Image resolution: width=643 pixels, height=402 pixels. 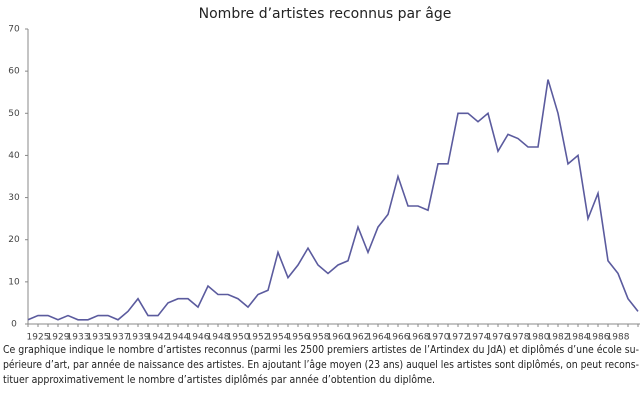 What do you see at coordinates (218, 338) in the screenshot?
I see `x-tick-label: 1948` at bounding box center [218, 338].